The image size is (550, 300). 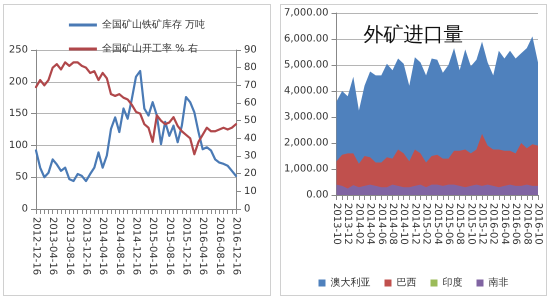 What do you see at coordinates (250, 138) in the screenshot?
I see `y2-tick-label: 40` at bounding box center [250, 138].